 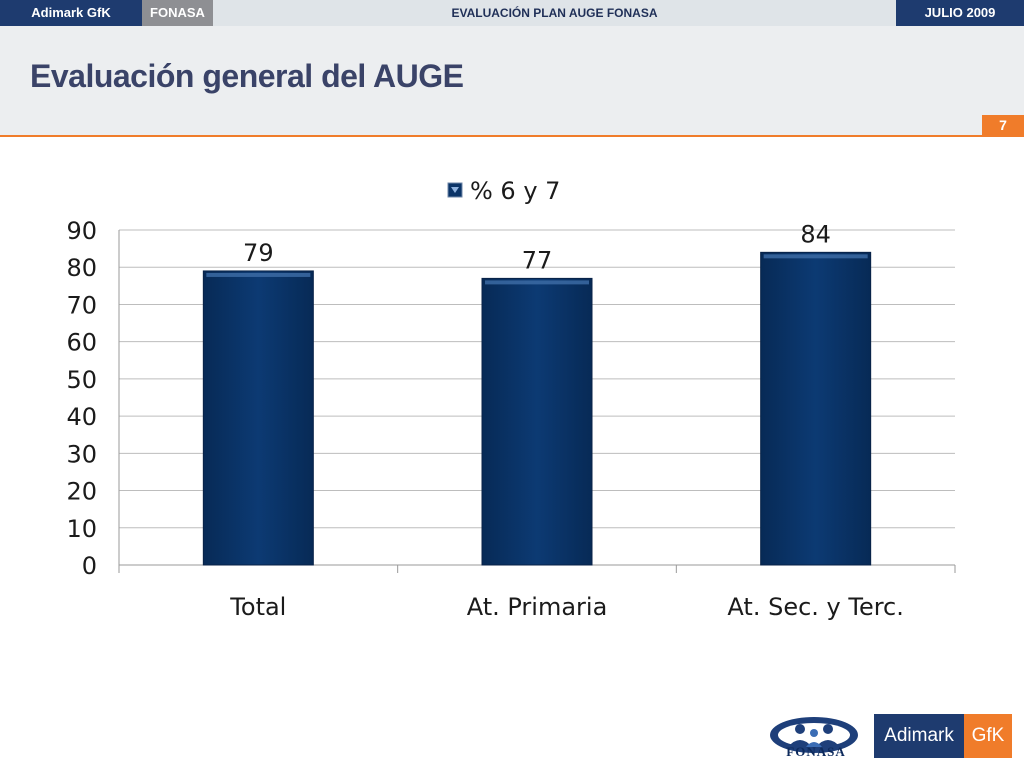 What do you see at coordinates (89, 566) in the screenshot?
I see `y-tick-label: 0` at bounding box center [89, 566].